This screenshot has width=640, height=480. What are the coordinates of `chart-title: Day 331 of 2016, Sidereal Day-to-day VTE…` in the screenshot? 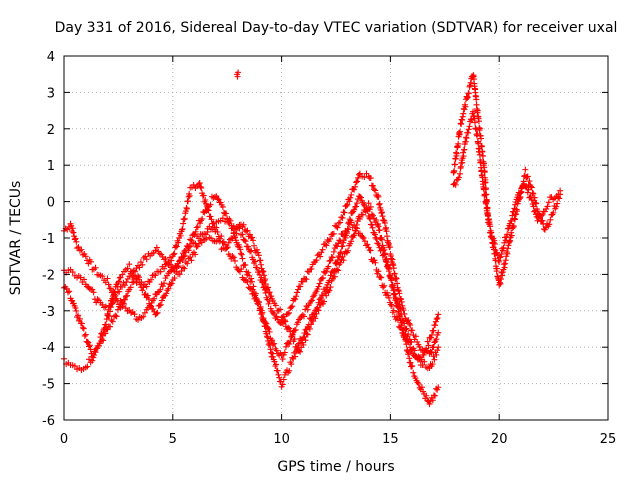 It's located at (336, 28).